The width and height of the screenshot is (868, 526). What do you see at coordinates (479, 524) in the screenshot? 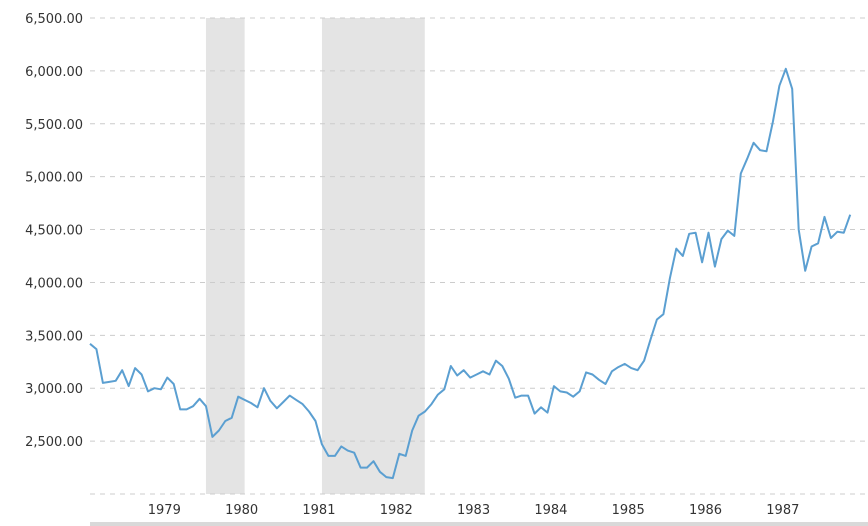
I see `x-axis-bar` at bounding box center [479, 524].